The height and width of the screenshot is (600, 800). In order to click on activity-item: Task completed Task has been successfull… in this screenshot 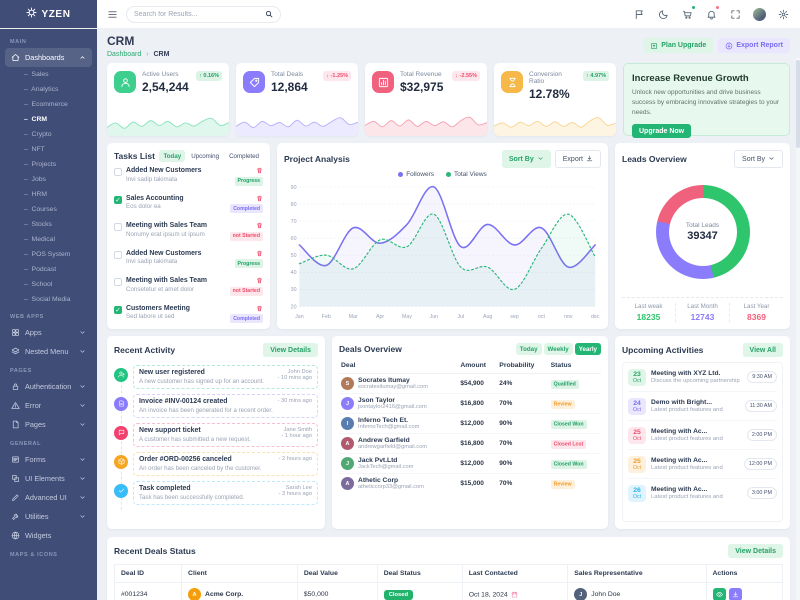, I will do `click(216, 492)`.